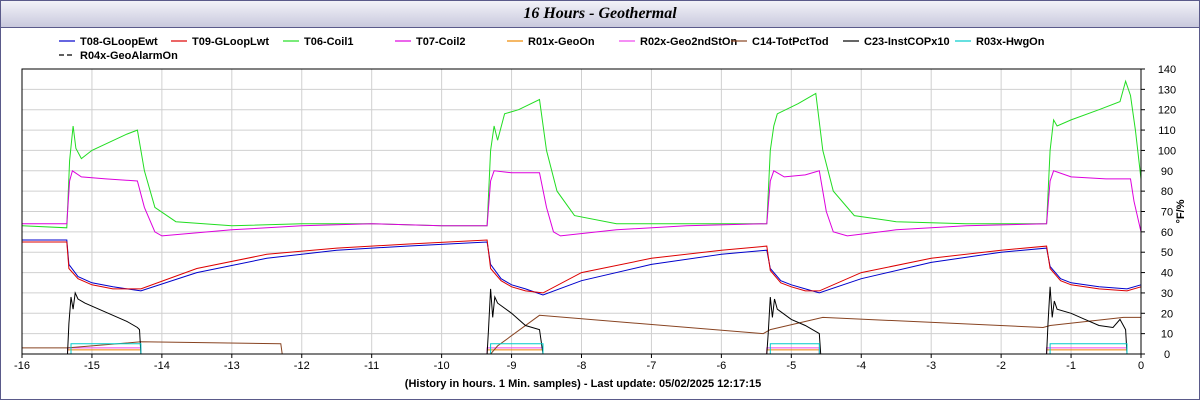  What do you see at coordinates (721, 366) in the screenshot?
I see `x-tick-label: -6` at bounding box center [721, 366].